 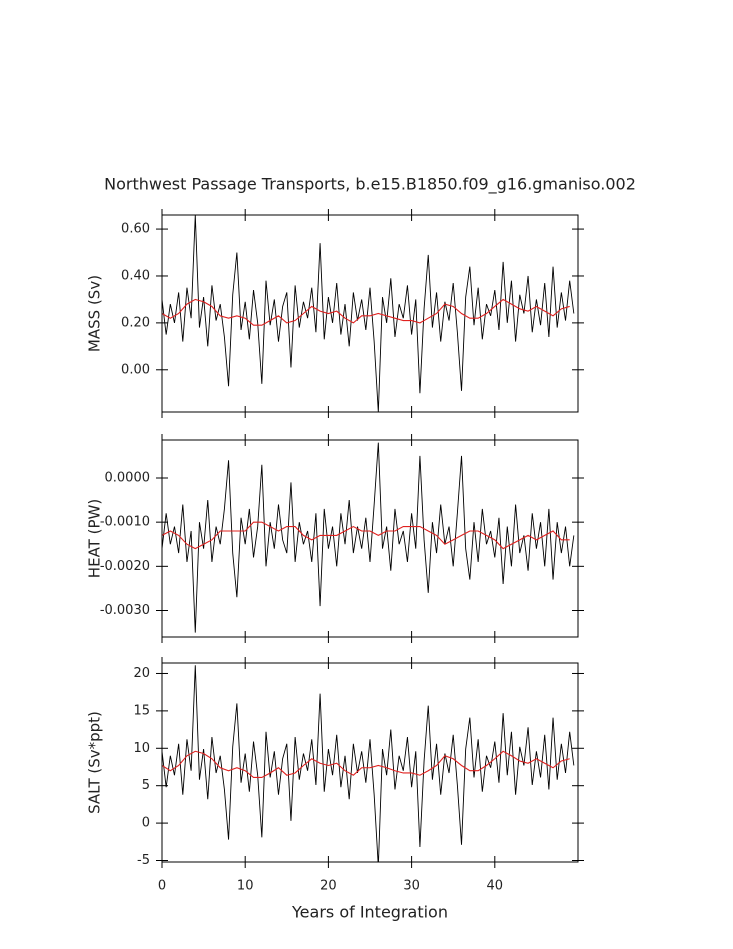 I want to click on x-tick-label: 0, so click(x=162, y=886).